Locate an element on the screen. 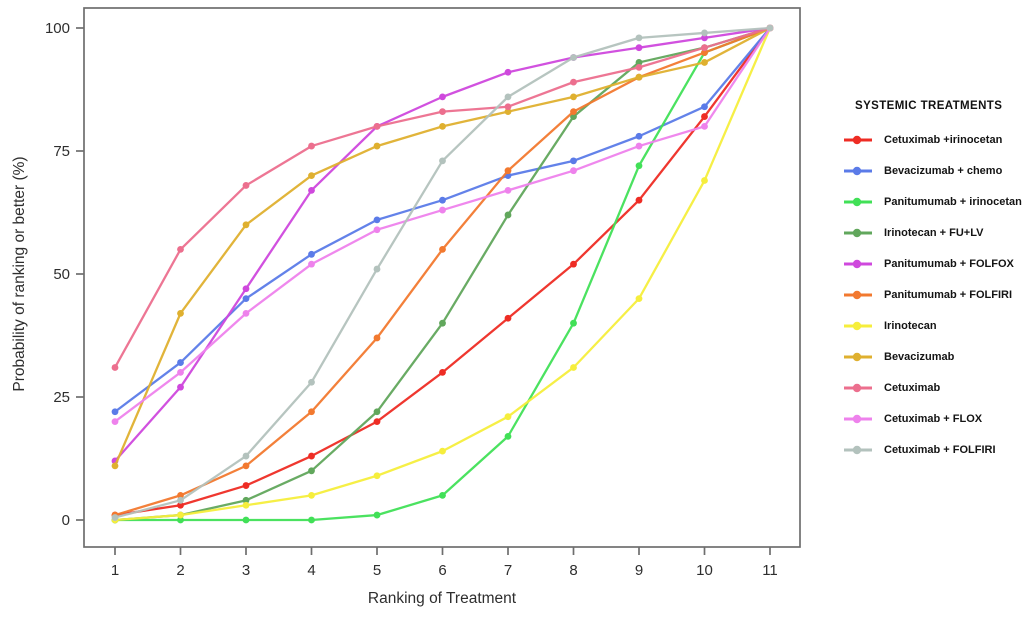 The height and width of the screenshot is (619, 1029). y-axis-label: Probability of ranking or better (%) is located at coordinates (19, 273).